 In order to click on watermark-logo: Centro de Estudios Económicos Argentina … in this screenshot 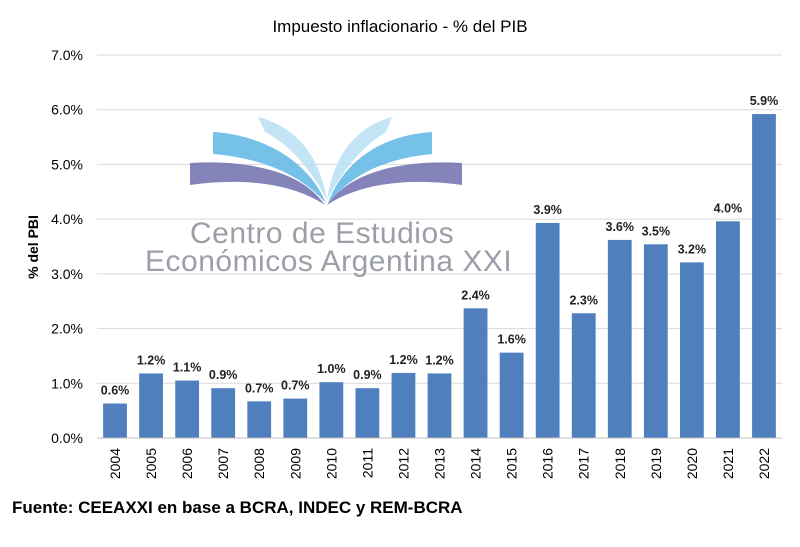, I will do `click(328, 197)`.